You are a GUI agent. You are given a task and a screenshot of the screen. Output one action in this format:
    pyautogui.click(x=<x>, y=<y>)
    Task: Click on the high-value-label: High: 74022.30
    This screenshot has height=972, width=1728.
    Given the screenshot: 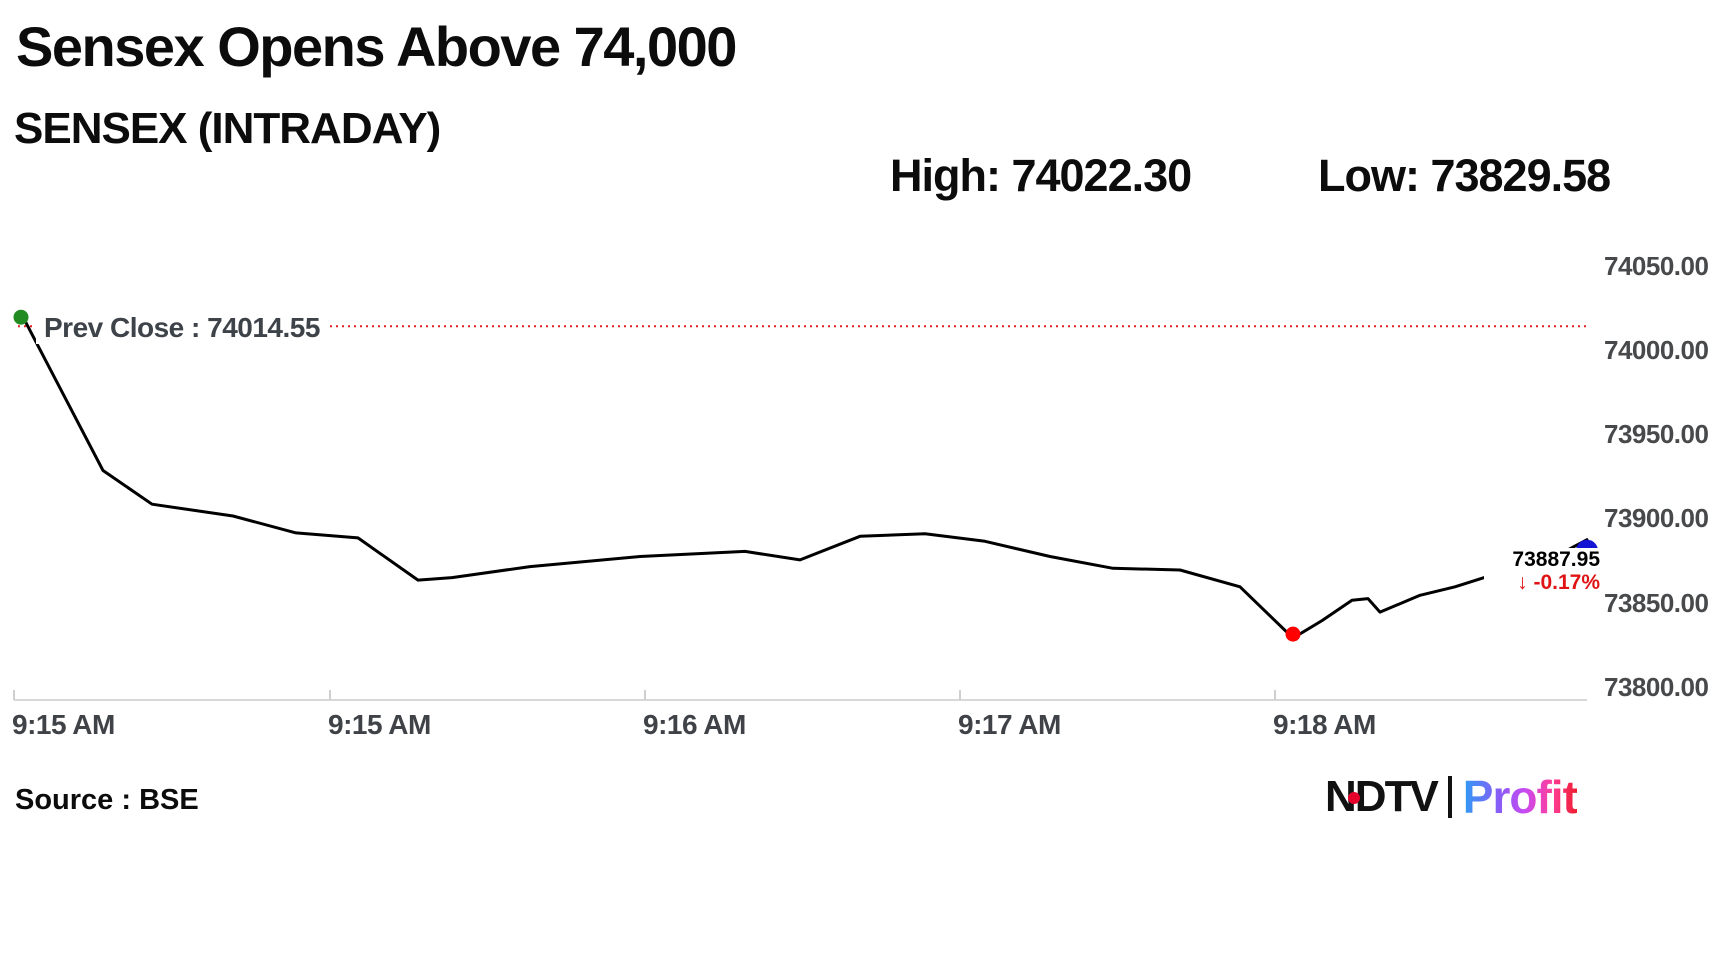 What is the action you would take?
    pyautogui.click(x=1041, y=175)
    